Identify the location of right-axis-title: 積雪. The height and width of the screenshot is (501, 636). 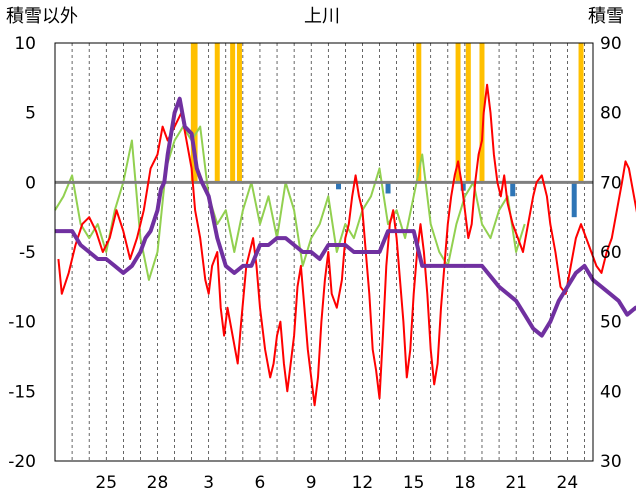
(606, 16).